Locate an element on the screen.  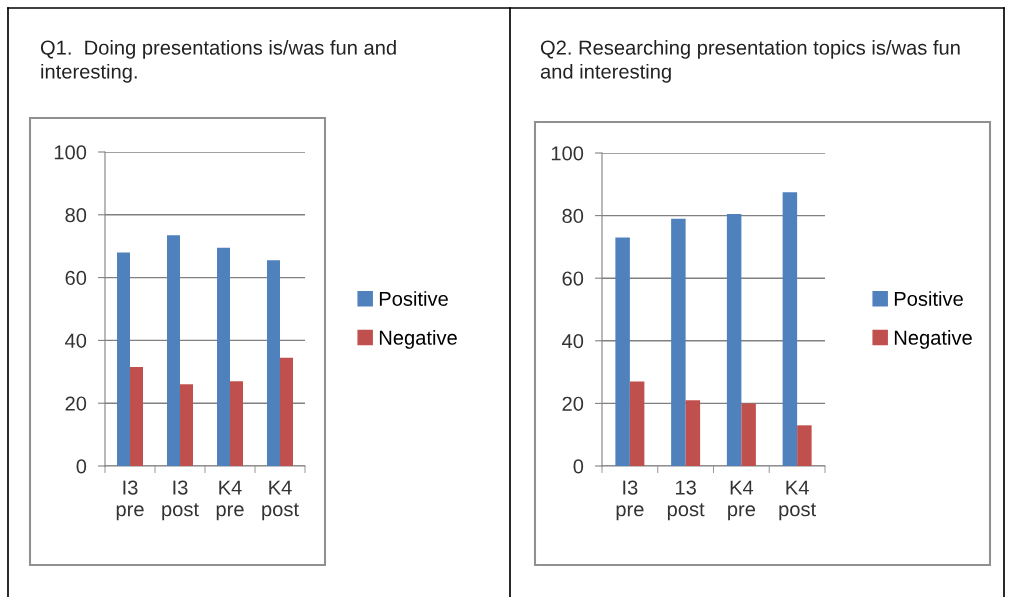
chart-title: Q2. Researching presentation topics is/was fun and interesting is located at coordinates (750, 61).